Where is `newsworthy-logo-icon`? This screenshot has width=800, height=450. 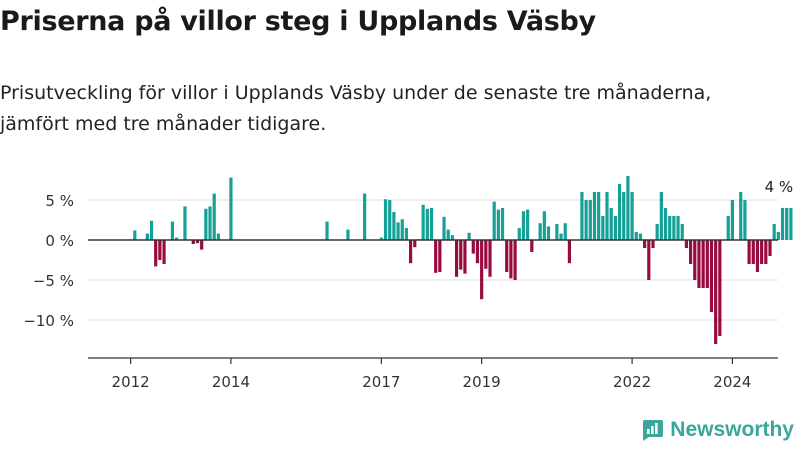
newsworthy-logo-icon is located at coordinates (653, 430).